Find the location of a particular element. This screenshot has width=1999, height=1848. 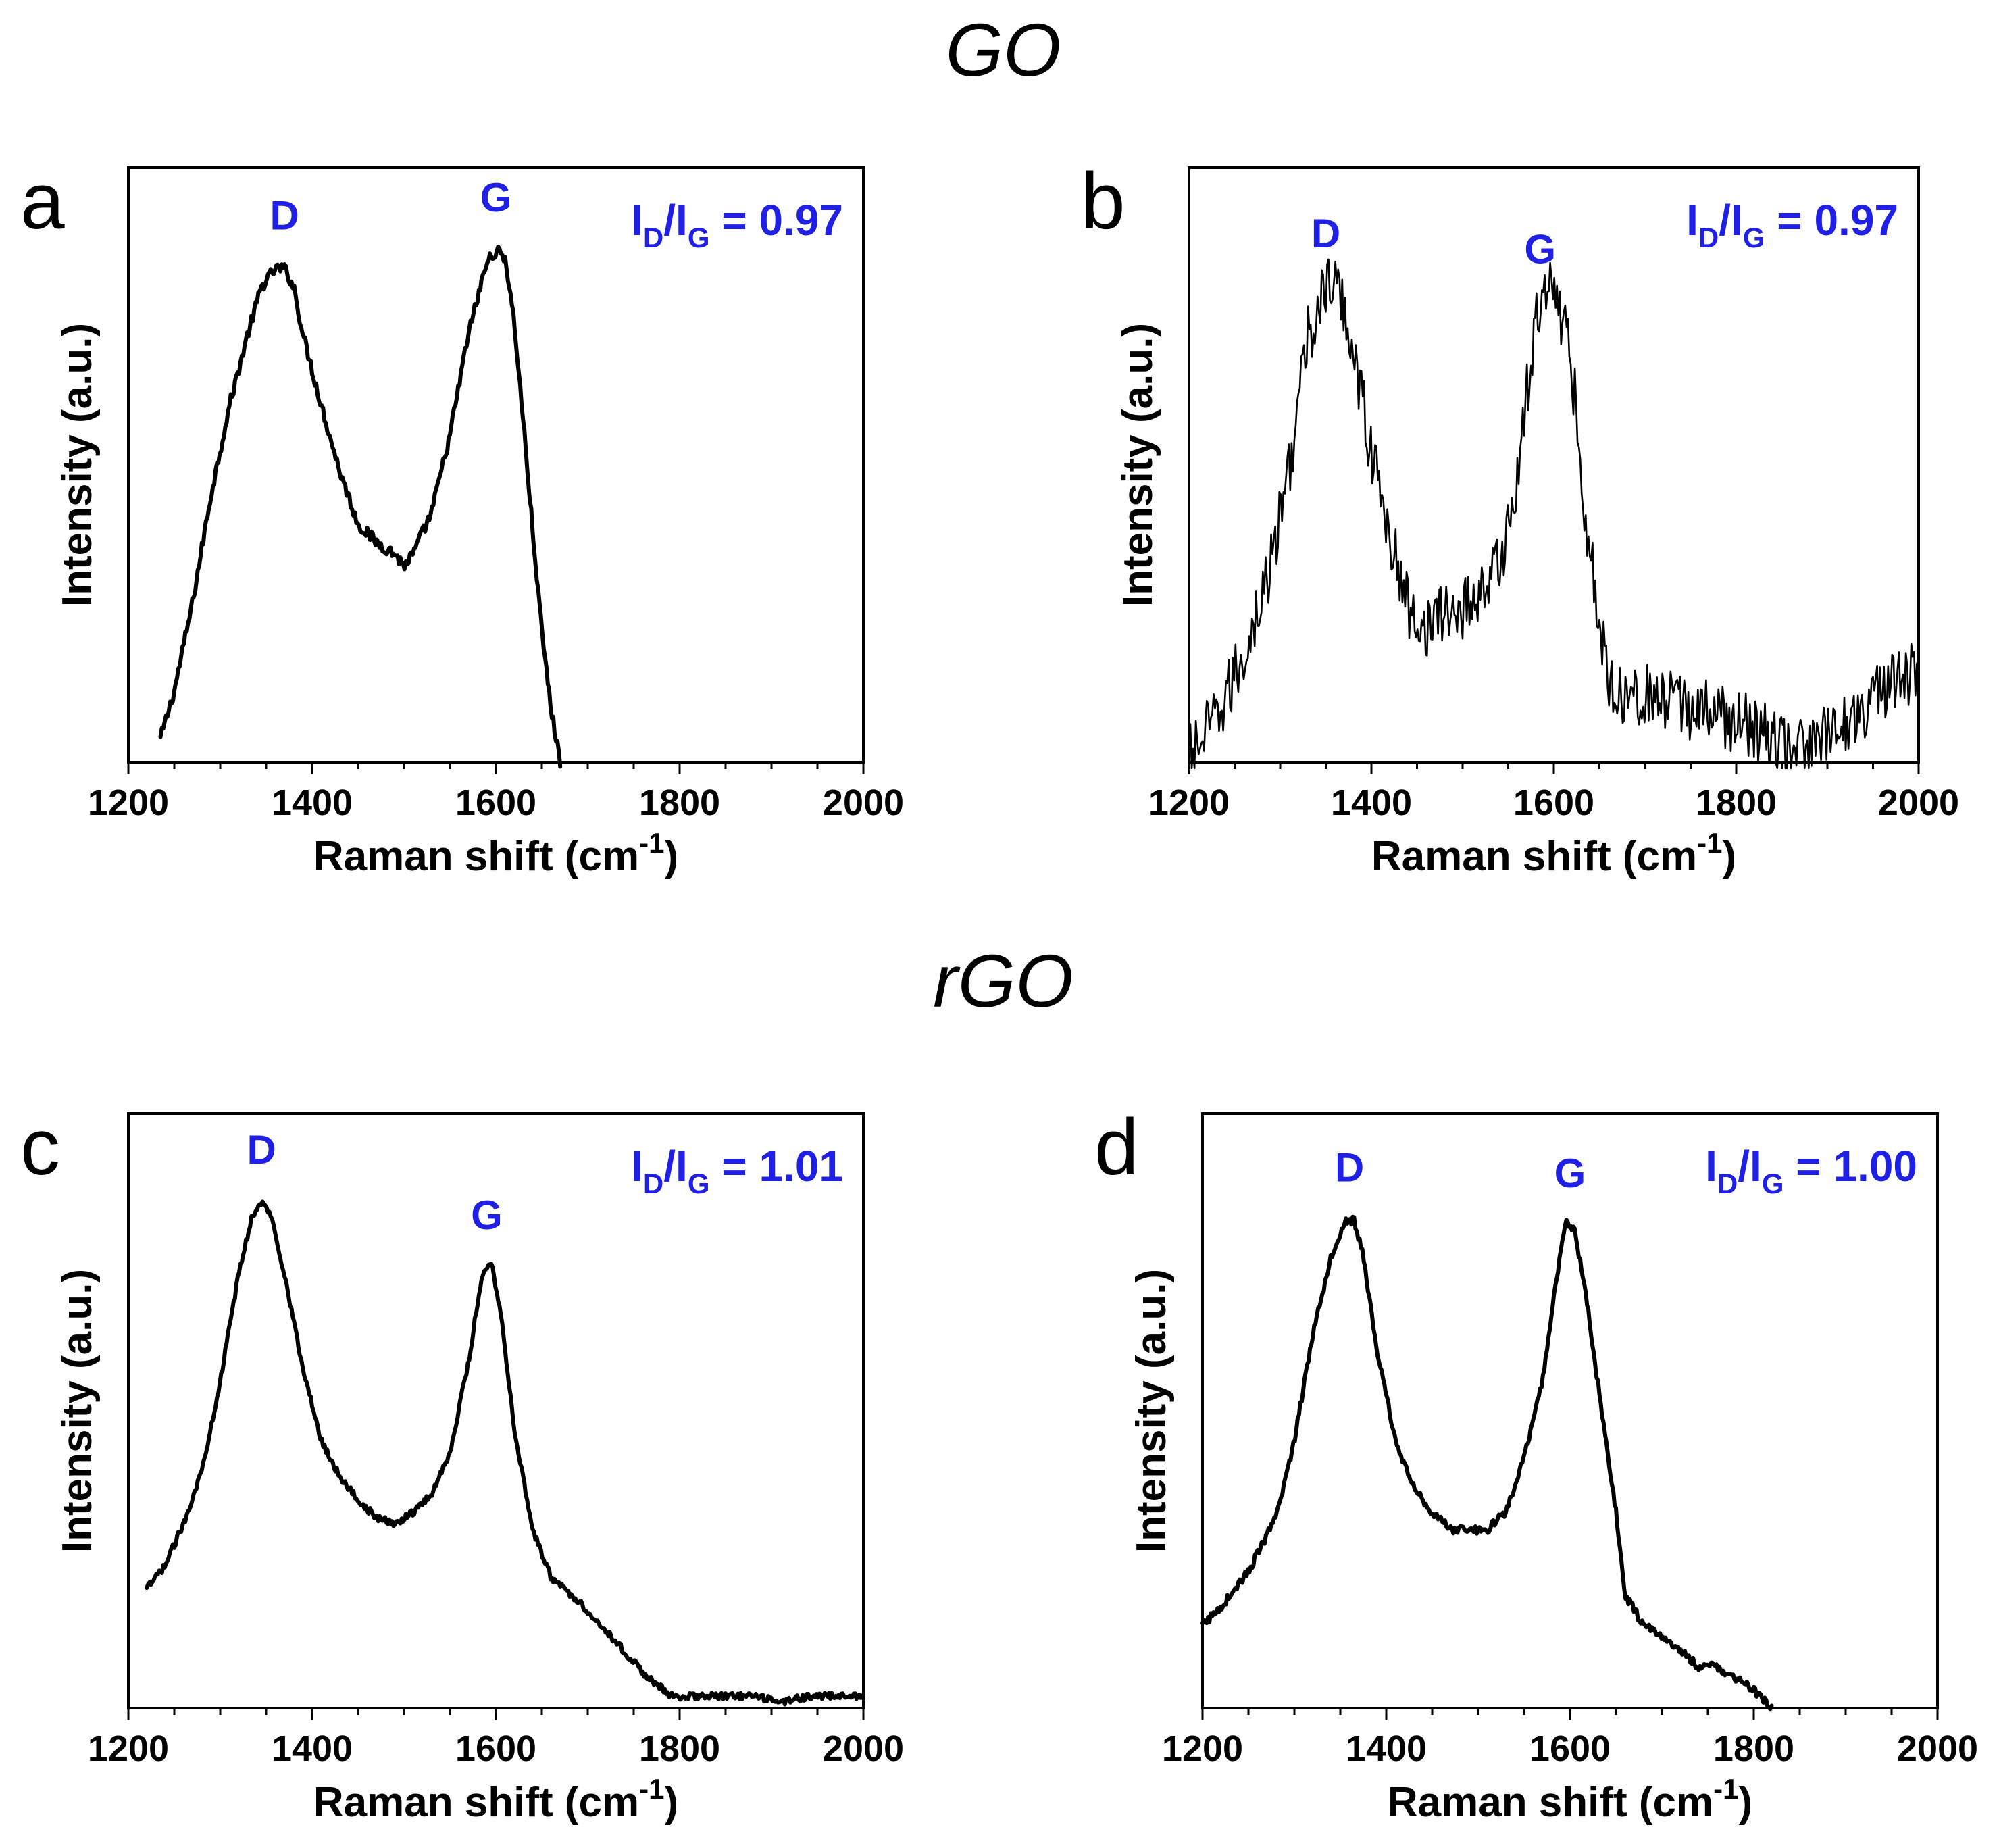

panel-letter-b: b is located at coordinates (1103, 202).